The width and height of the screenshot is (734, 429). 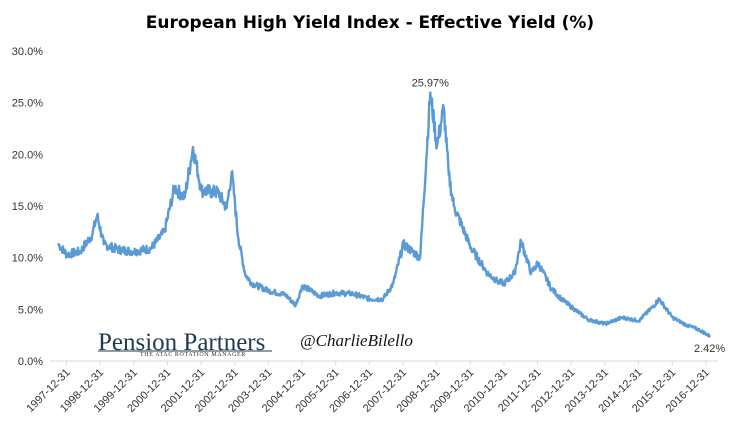 I want to click on y-tick-label: 15.0%, so click(x=27, y=207).